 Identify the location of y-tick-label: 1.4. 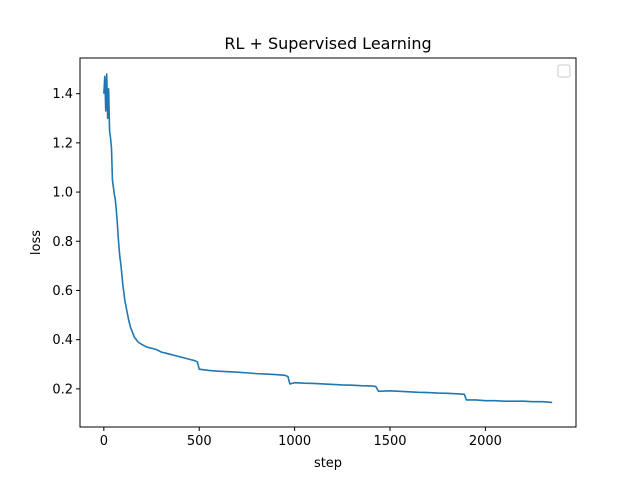
(62, 94).